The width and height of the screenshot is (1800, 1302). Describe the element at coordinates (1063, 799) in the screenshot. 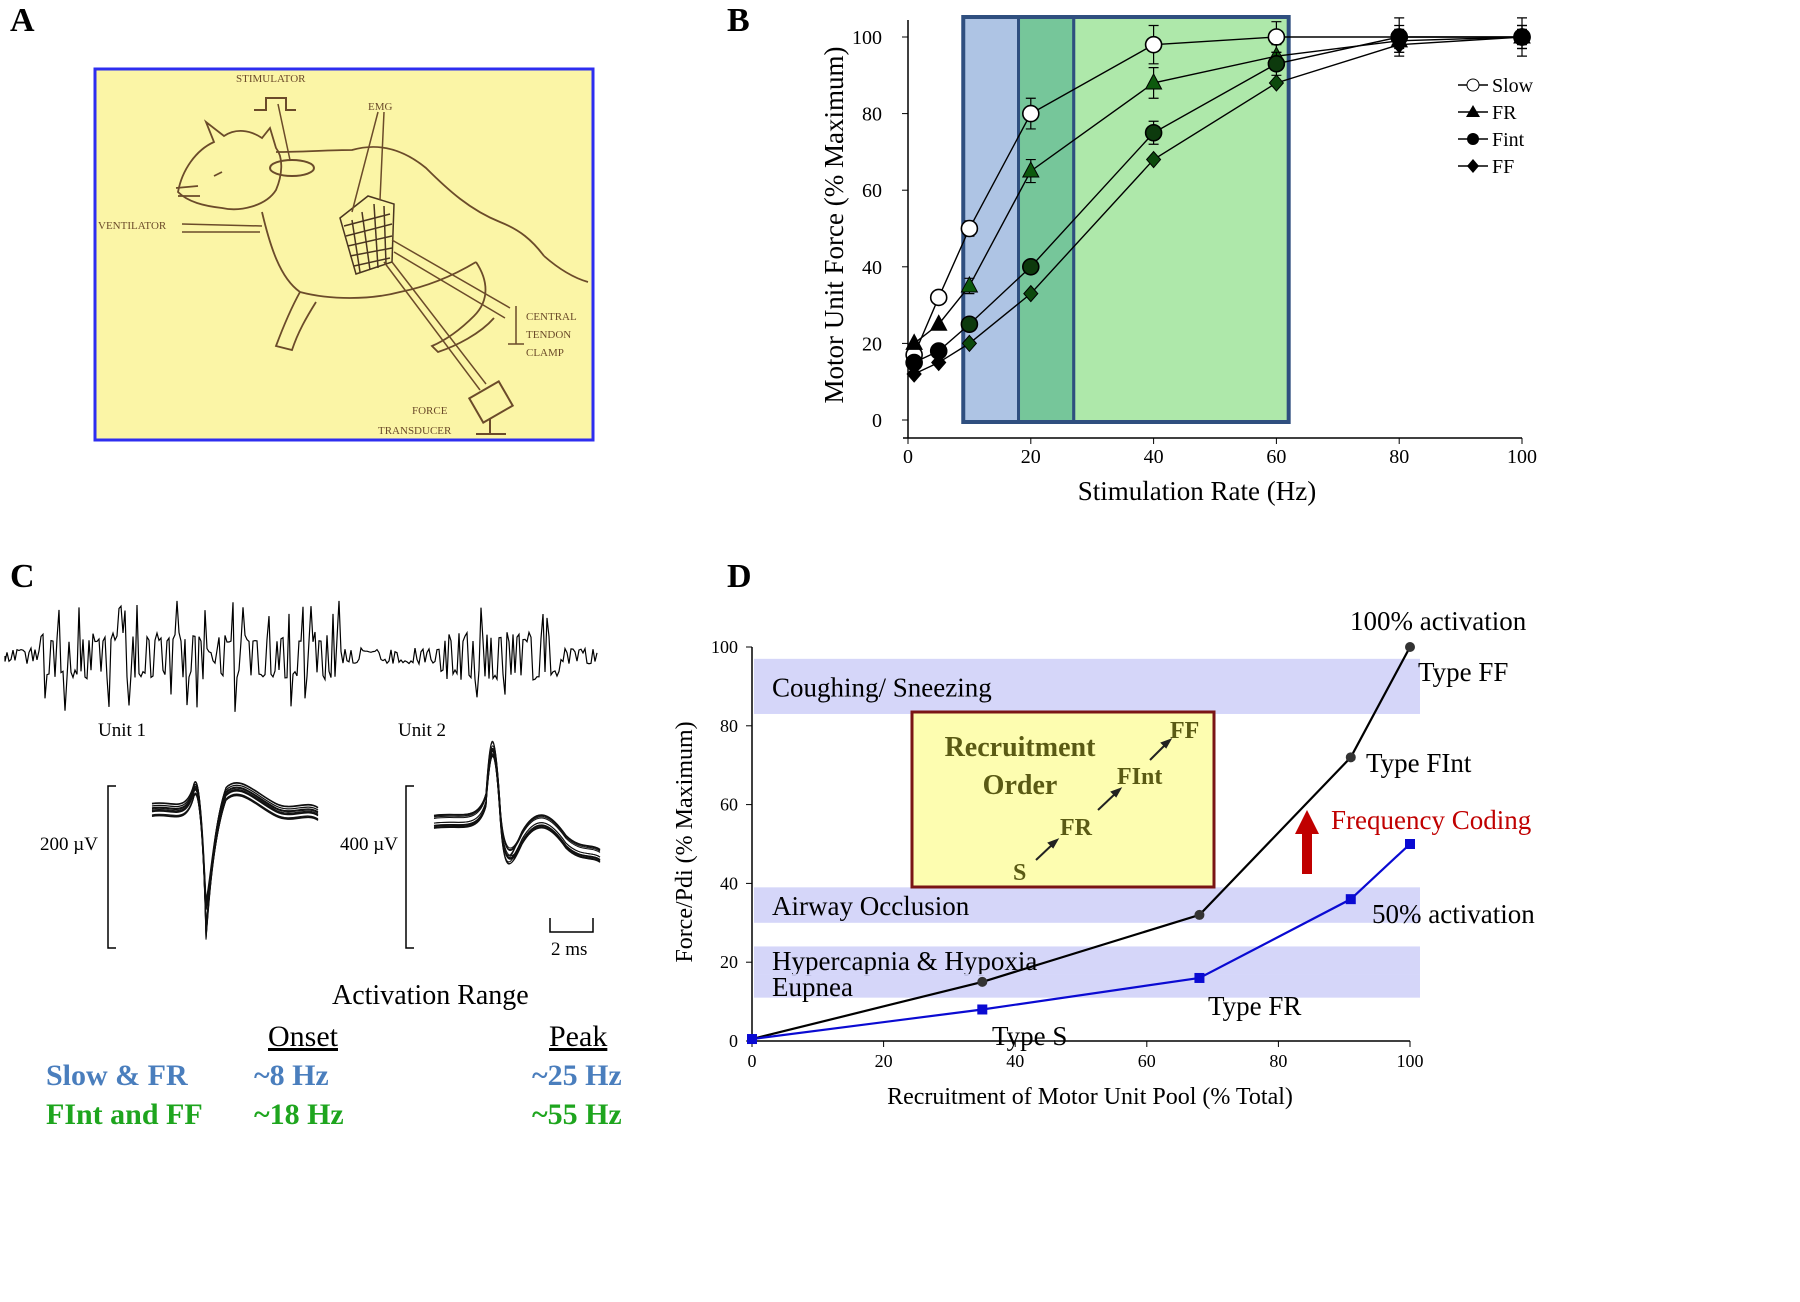

I see `recruitment-order-box` at that location.